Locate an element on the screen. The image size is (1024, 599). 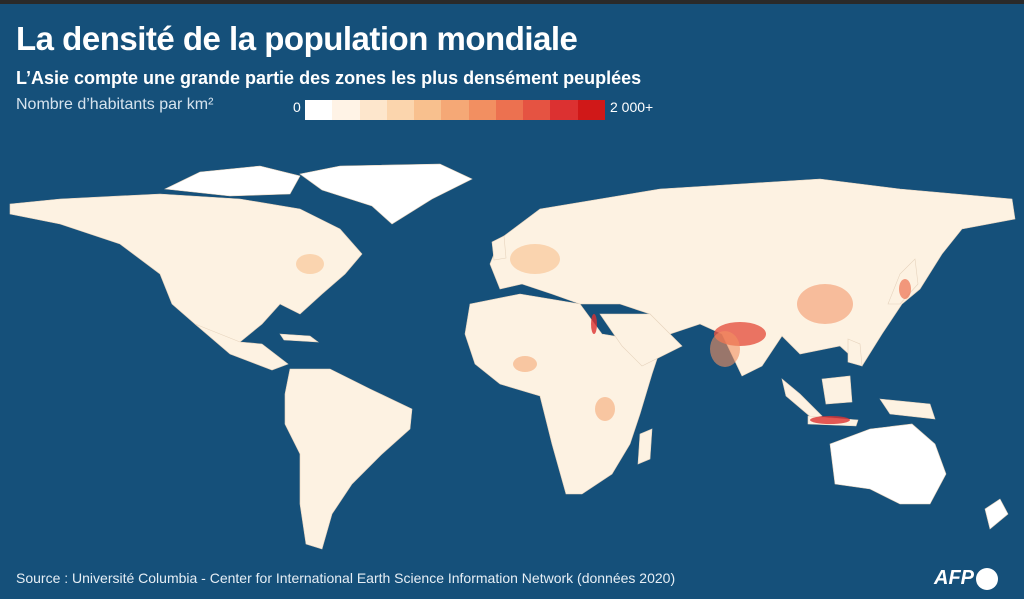
legend-color-scale is located at coordinates (455, 110).